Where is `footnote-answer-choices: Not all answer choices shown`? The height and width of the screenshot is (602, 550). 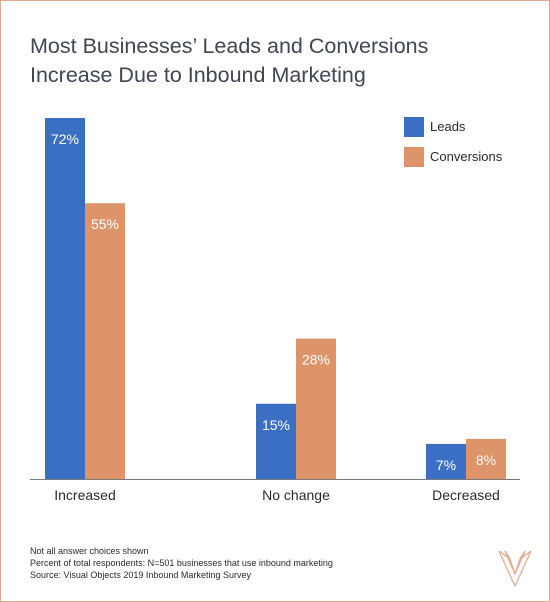
footnote-answer-choices: Not all answer choices shown is located at coordinates (89, 551).